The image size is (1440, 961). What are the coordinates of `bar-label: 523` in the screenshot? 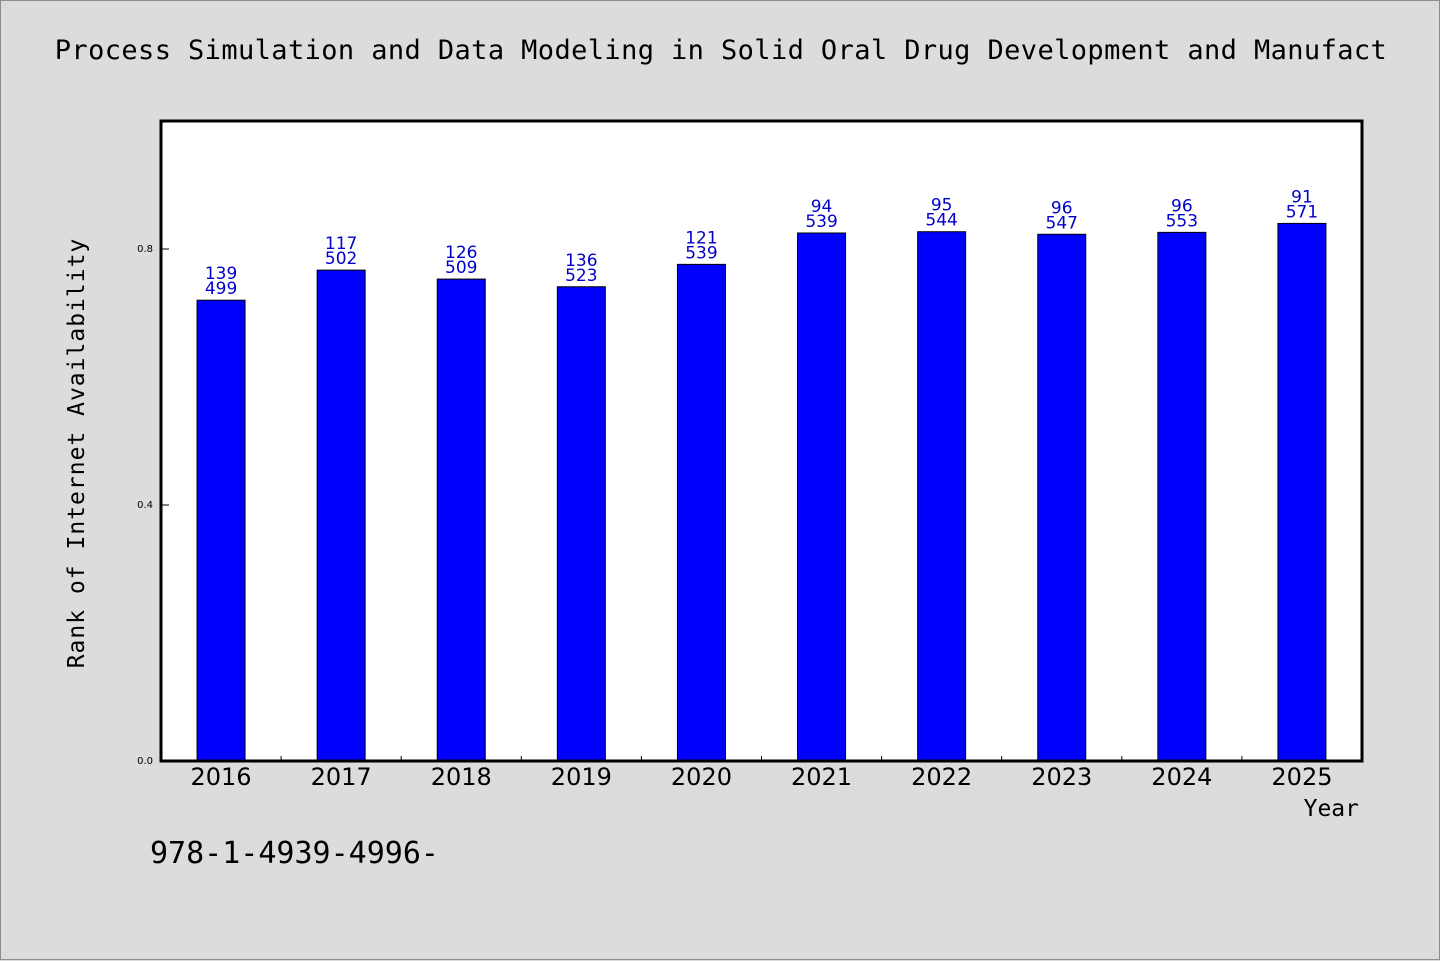 It's located at (581, 276).